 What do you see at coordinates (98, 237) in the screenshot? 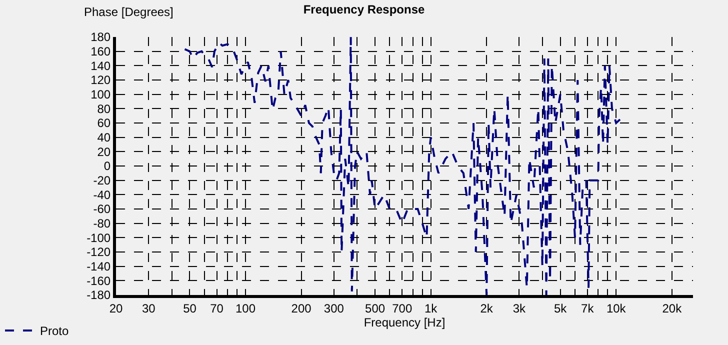
I see `y-tick-label: -100` at bounding box center [98, 237].